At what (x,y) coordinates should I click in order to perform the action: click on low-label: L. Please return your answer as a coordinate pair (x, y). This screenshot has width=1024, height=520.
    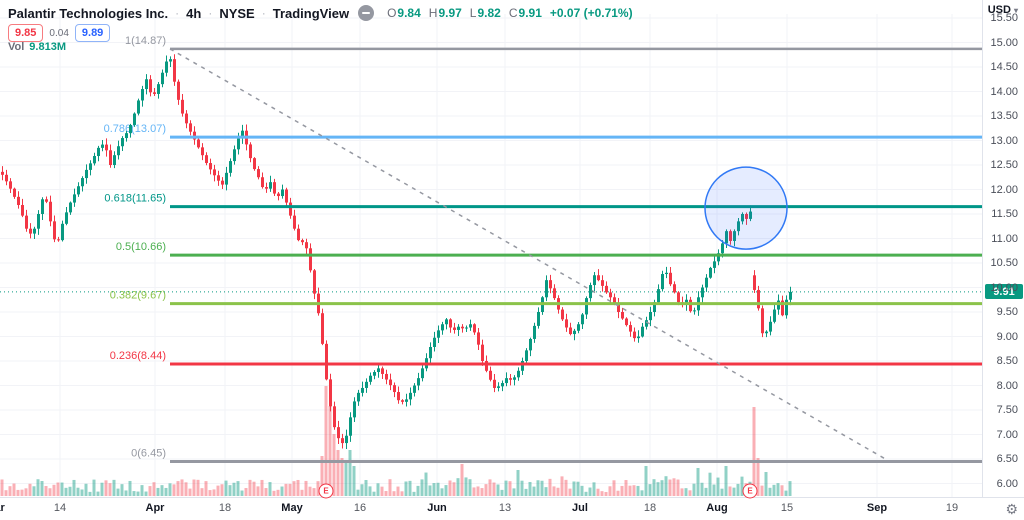
    Looking at the image, I should click on (473, 13).